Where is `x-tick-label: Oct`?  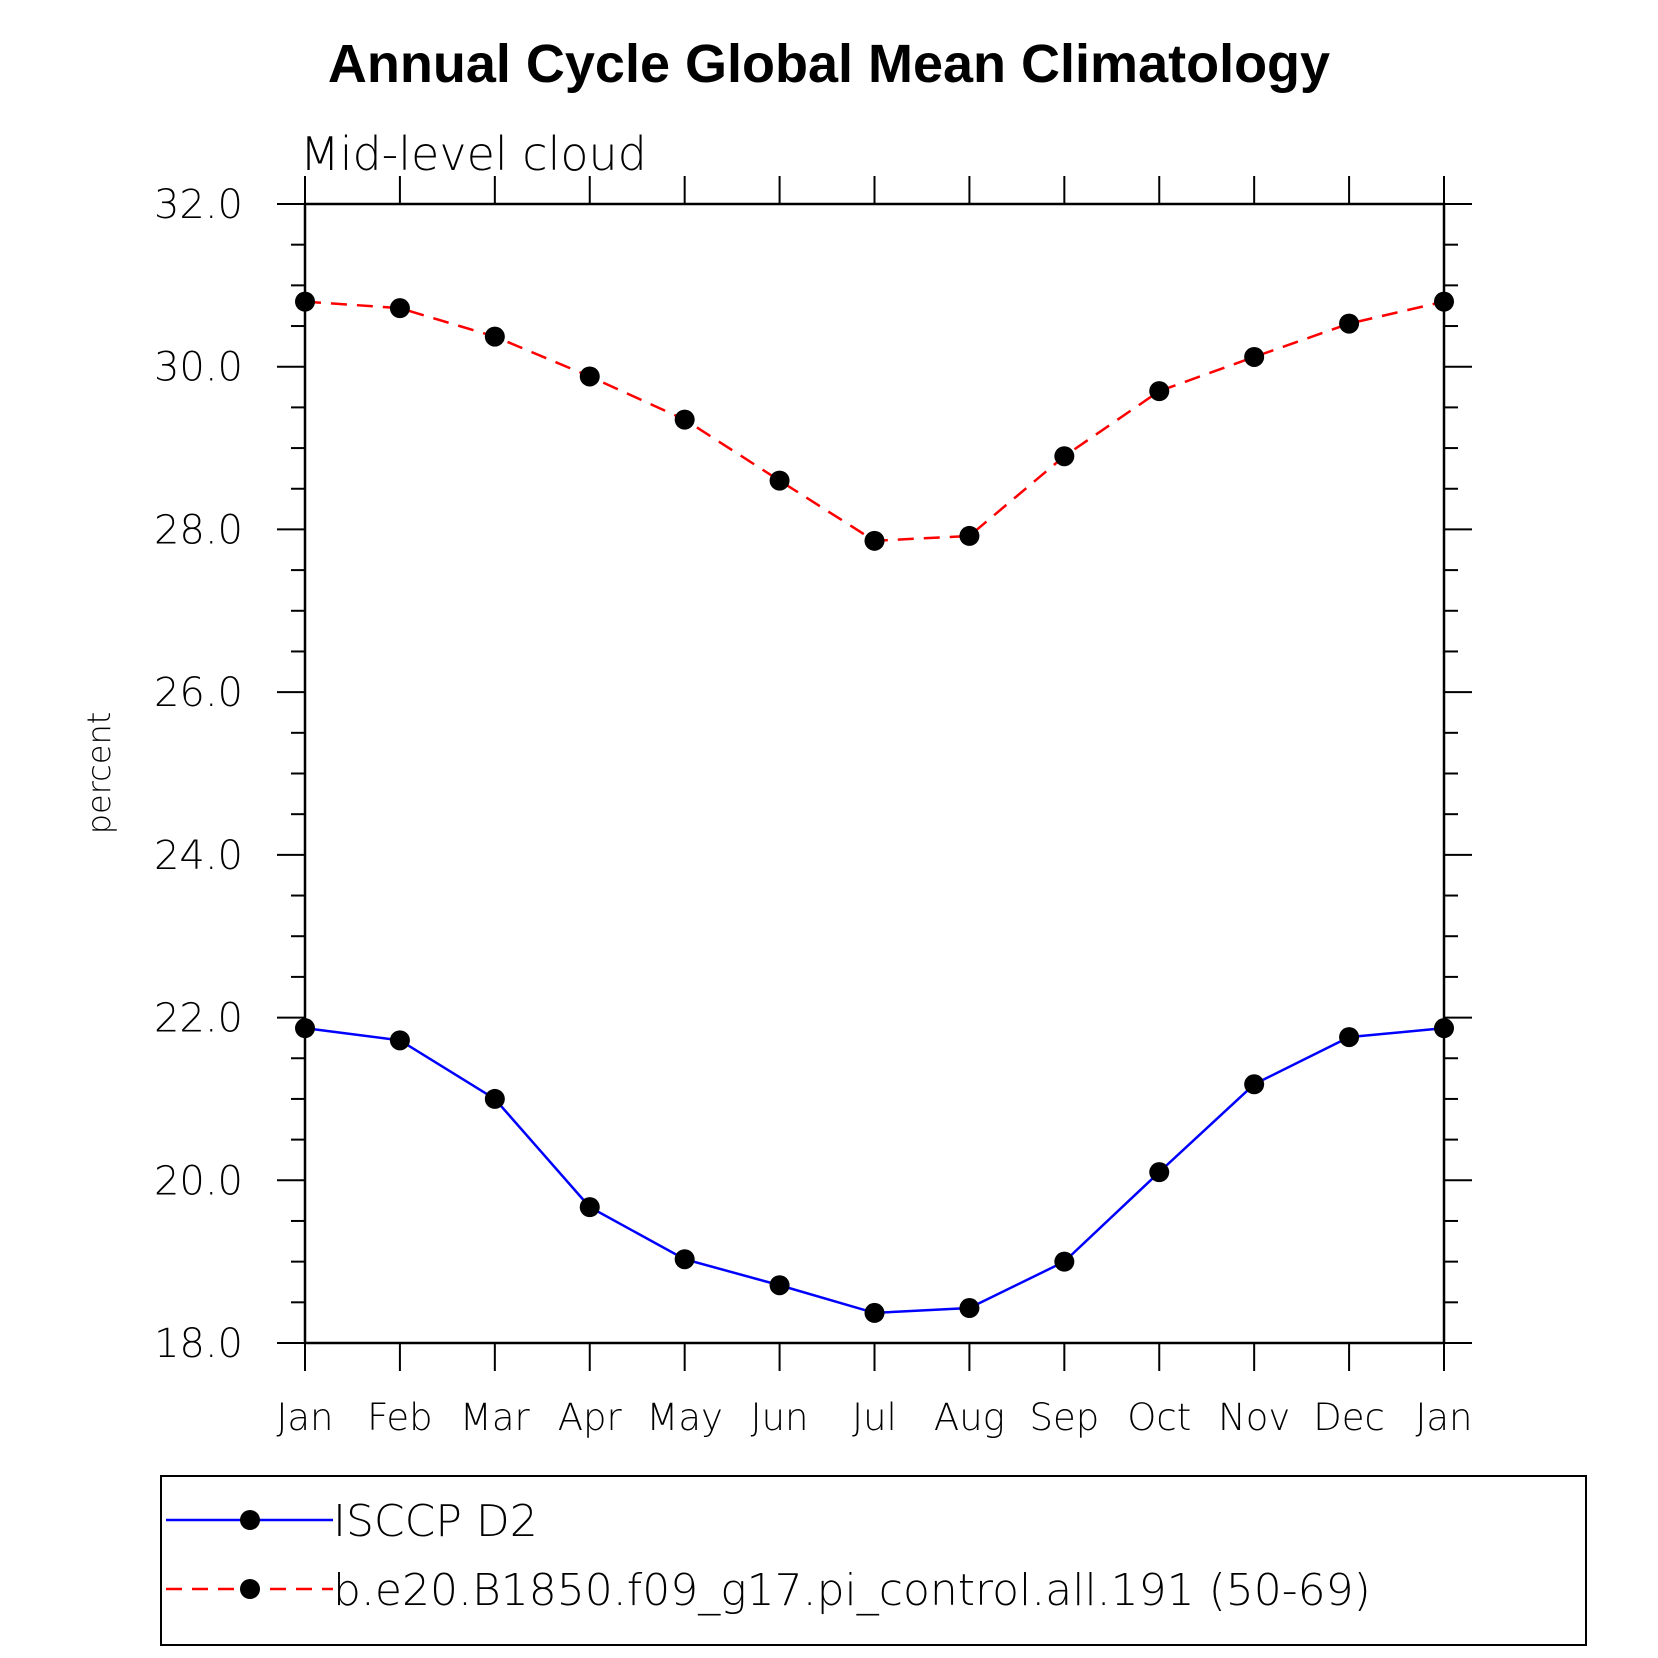
x-tick-label: Oct is located at coordinates (1159, 1417).